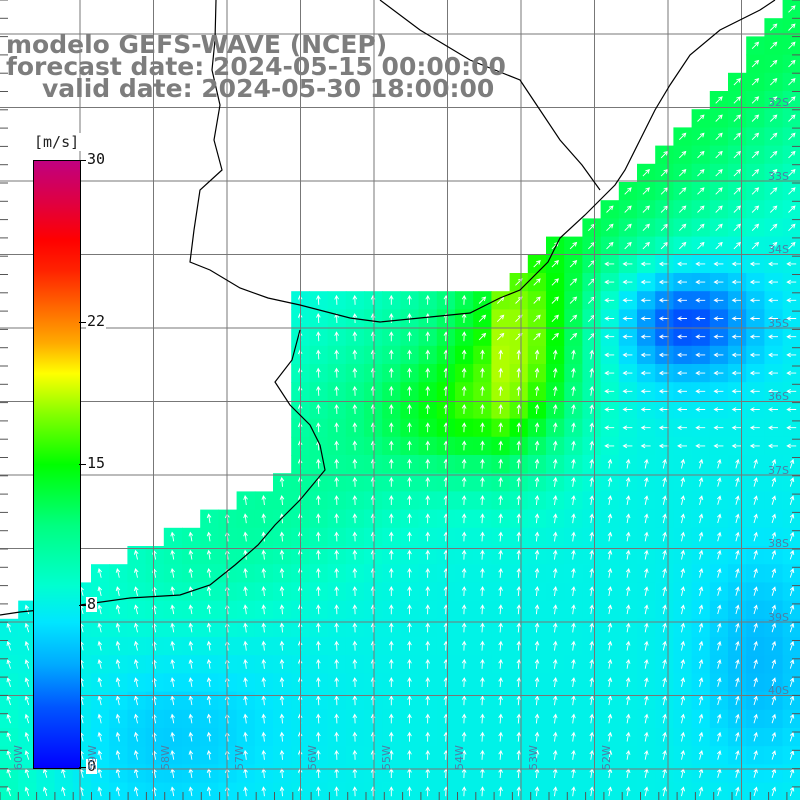 This screenshot has height=800, width=800. I want to click on forecast-date: forecast date: 2024-05-15 00:00:00, so click(256, 66).